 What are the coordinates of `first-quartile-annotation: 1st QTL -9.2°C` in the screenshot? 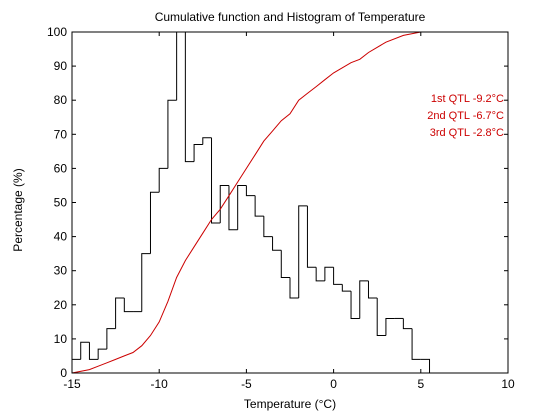 It's located at (467, 99).